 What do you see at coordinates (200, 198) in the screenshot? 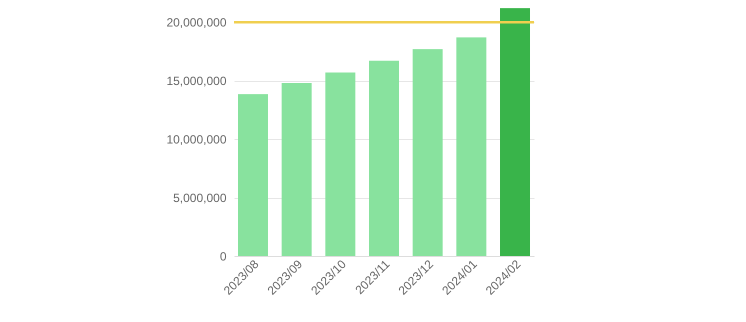
I see `y-tick-label: 5,000,000` at bounding box center [200, 198].